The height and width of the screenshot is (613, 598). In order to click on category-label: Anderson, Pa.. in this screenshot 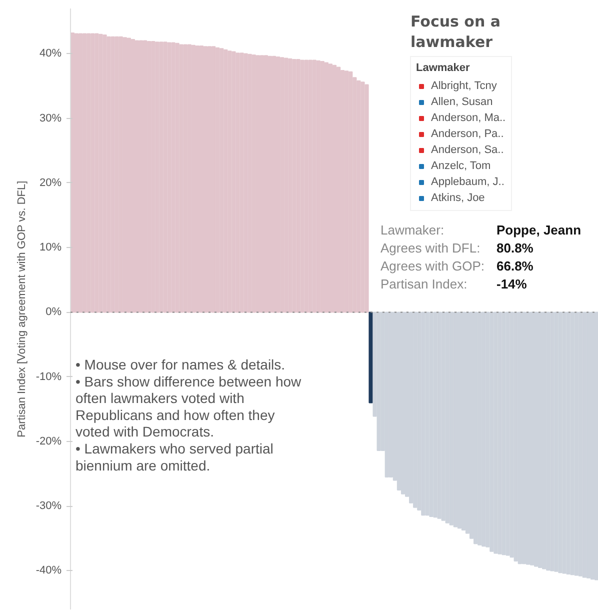, I will do `click(467, 134)`.